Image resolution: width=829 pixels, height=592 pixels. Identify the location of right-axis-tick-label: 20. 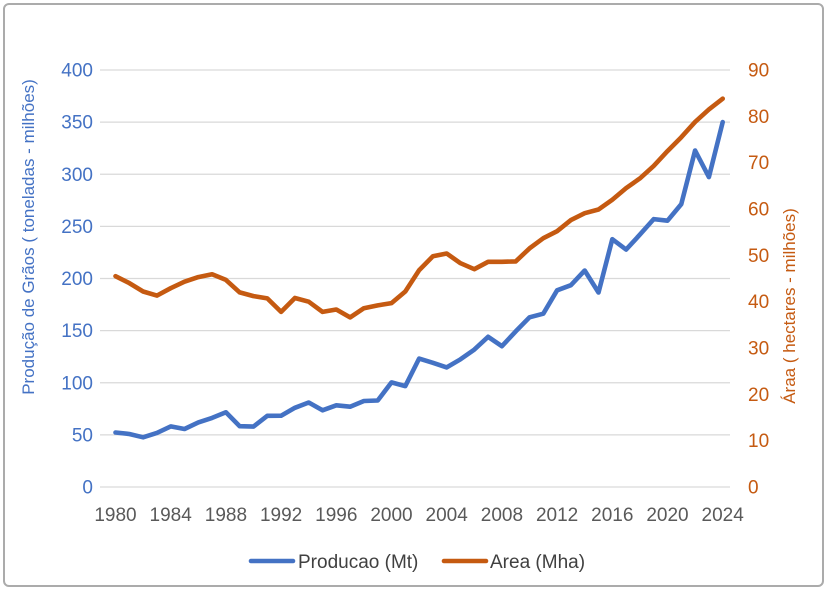
(758, 395).